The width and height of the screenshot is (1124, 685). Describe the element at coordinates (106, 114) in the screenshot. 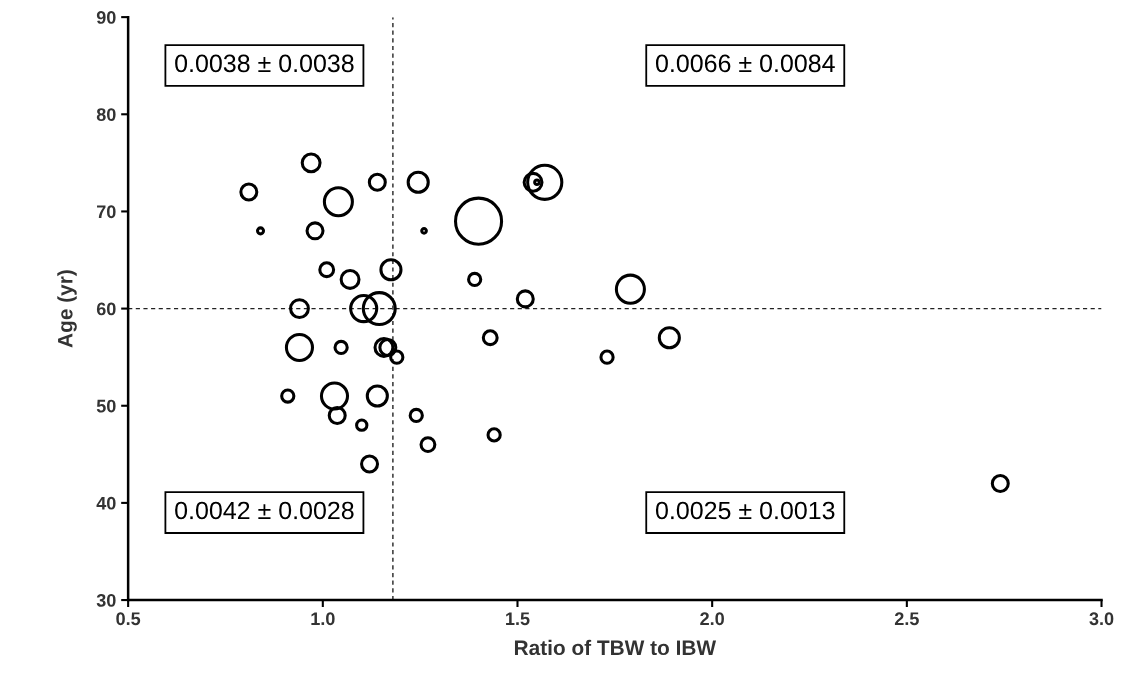

I see `y-tick-label: 80` at that location.